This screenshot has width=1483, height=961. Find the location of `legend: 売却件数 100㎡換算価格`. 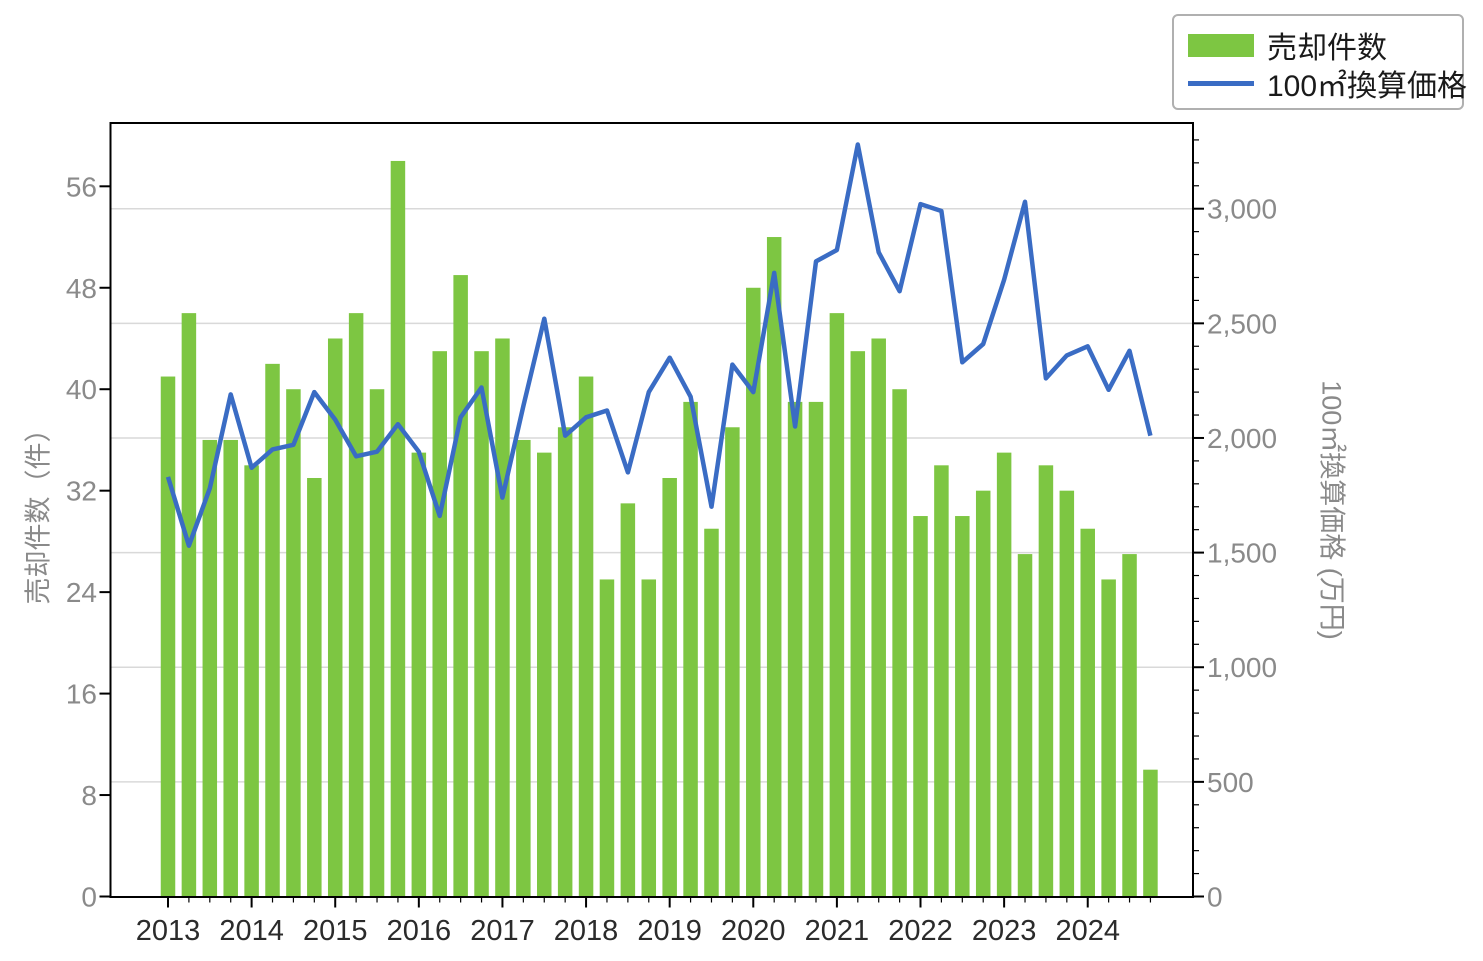

legend: 売却件数 100㎡換算価格 is located at coordinates (1319, 62).